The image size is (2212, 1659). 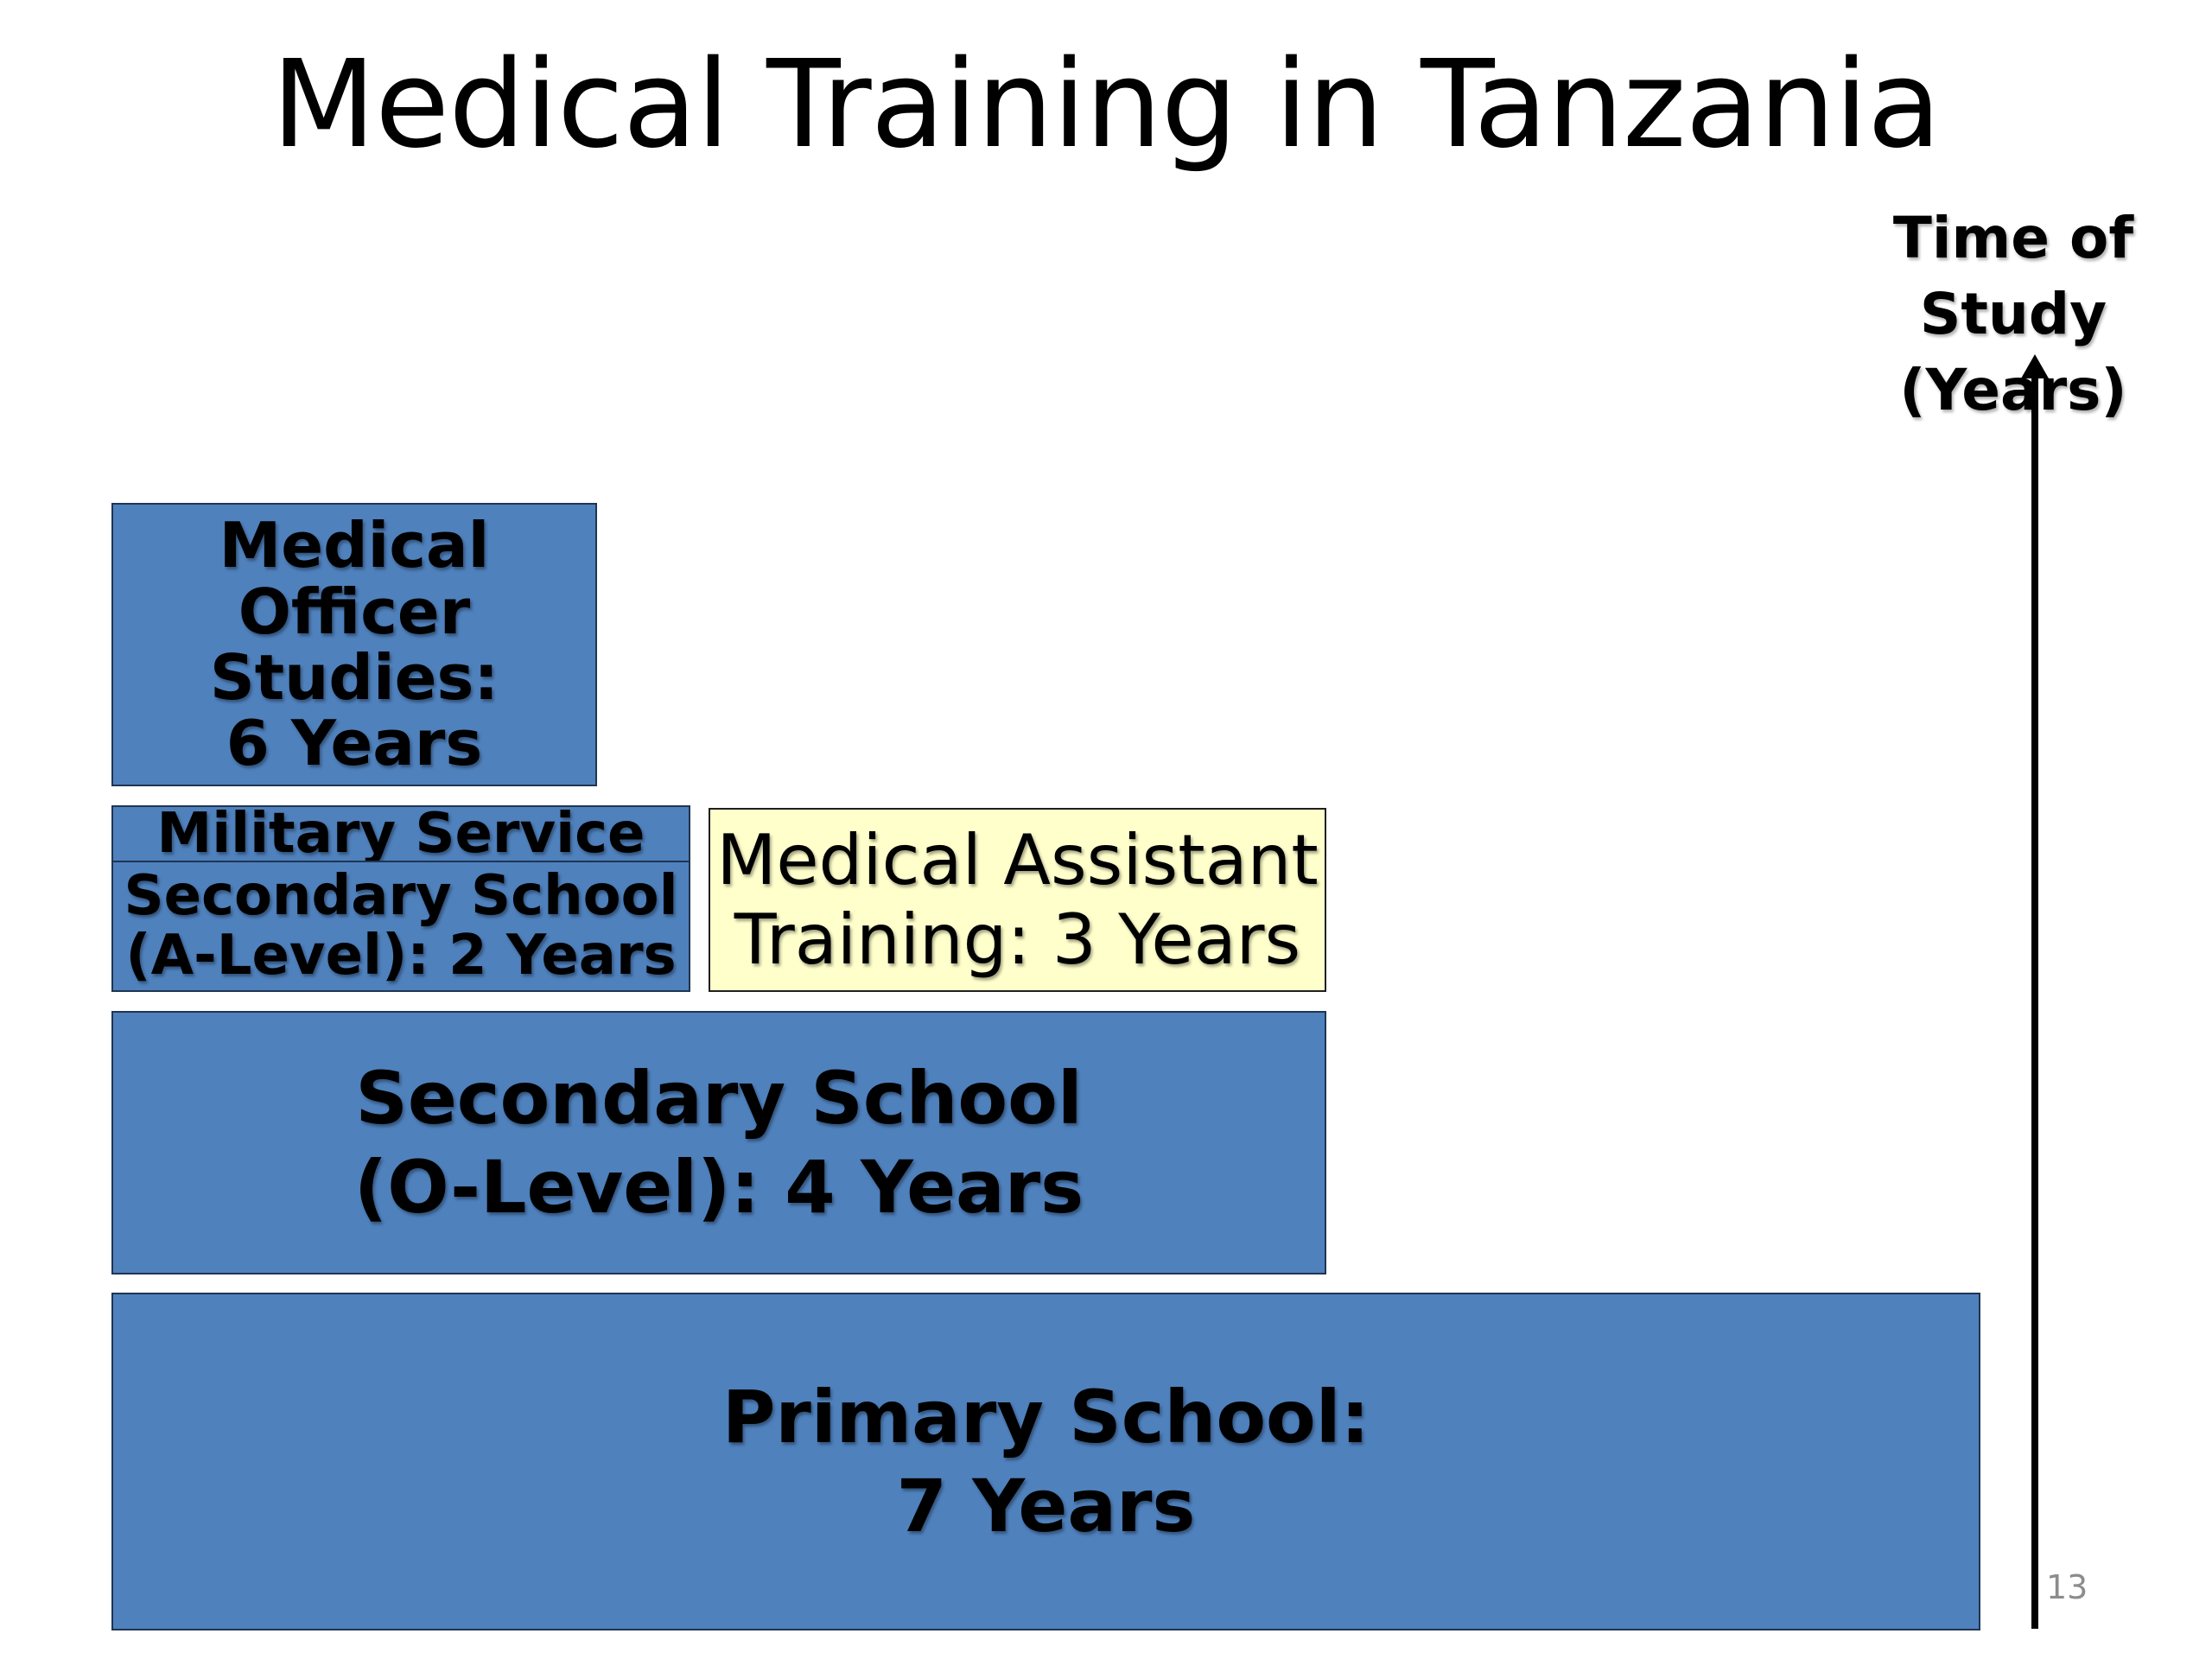 I want to click on medical-officer-line3: Studies:, so click(x=354, y=677).